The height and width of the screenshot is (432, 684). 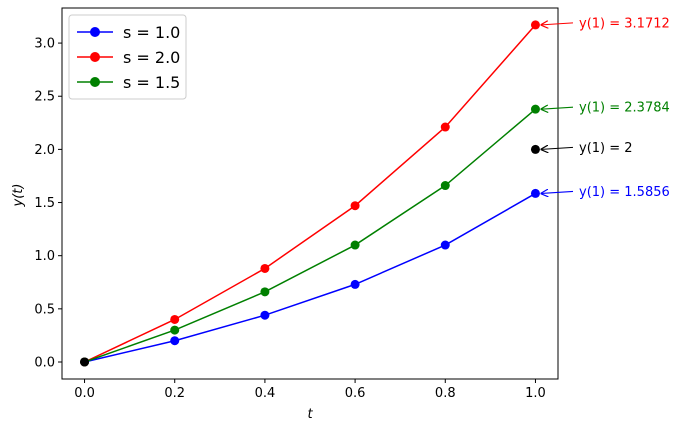 What do you see at coordinates (44, 362) in the screenshot?
I see `y-tick-label-0: 0.0` at bounding box center [44, 362].